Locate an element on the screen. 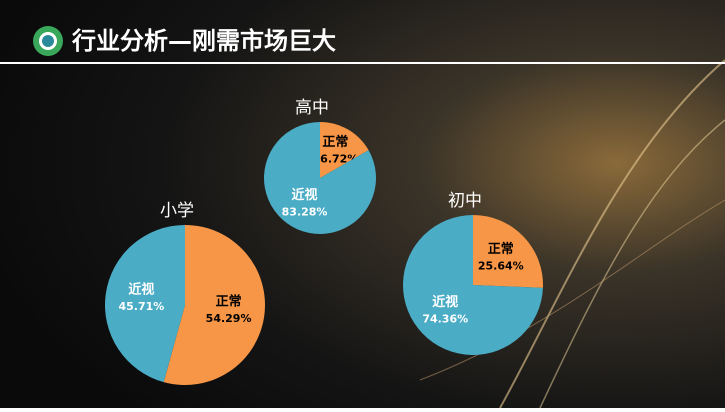  logo is located at coordinates (48, 41).